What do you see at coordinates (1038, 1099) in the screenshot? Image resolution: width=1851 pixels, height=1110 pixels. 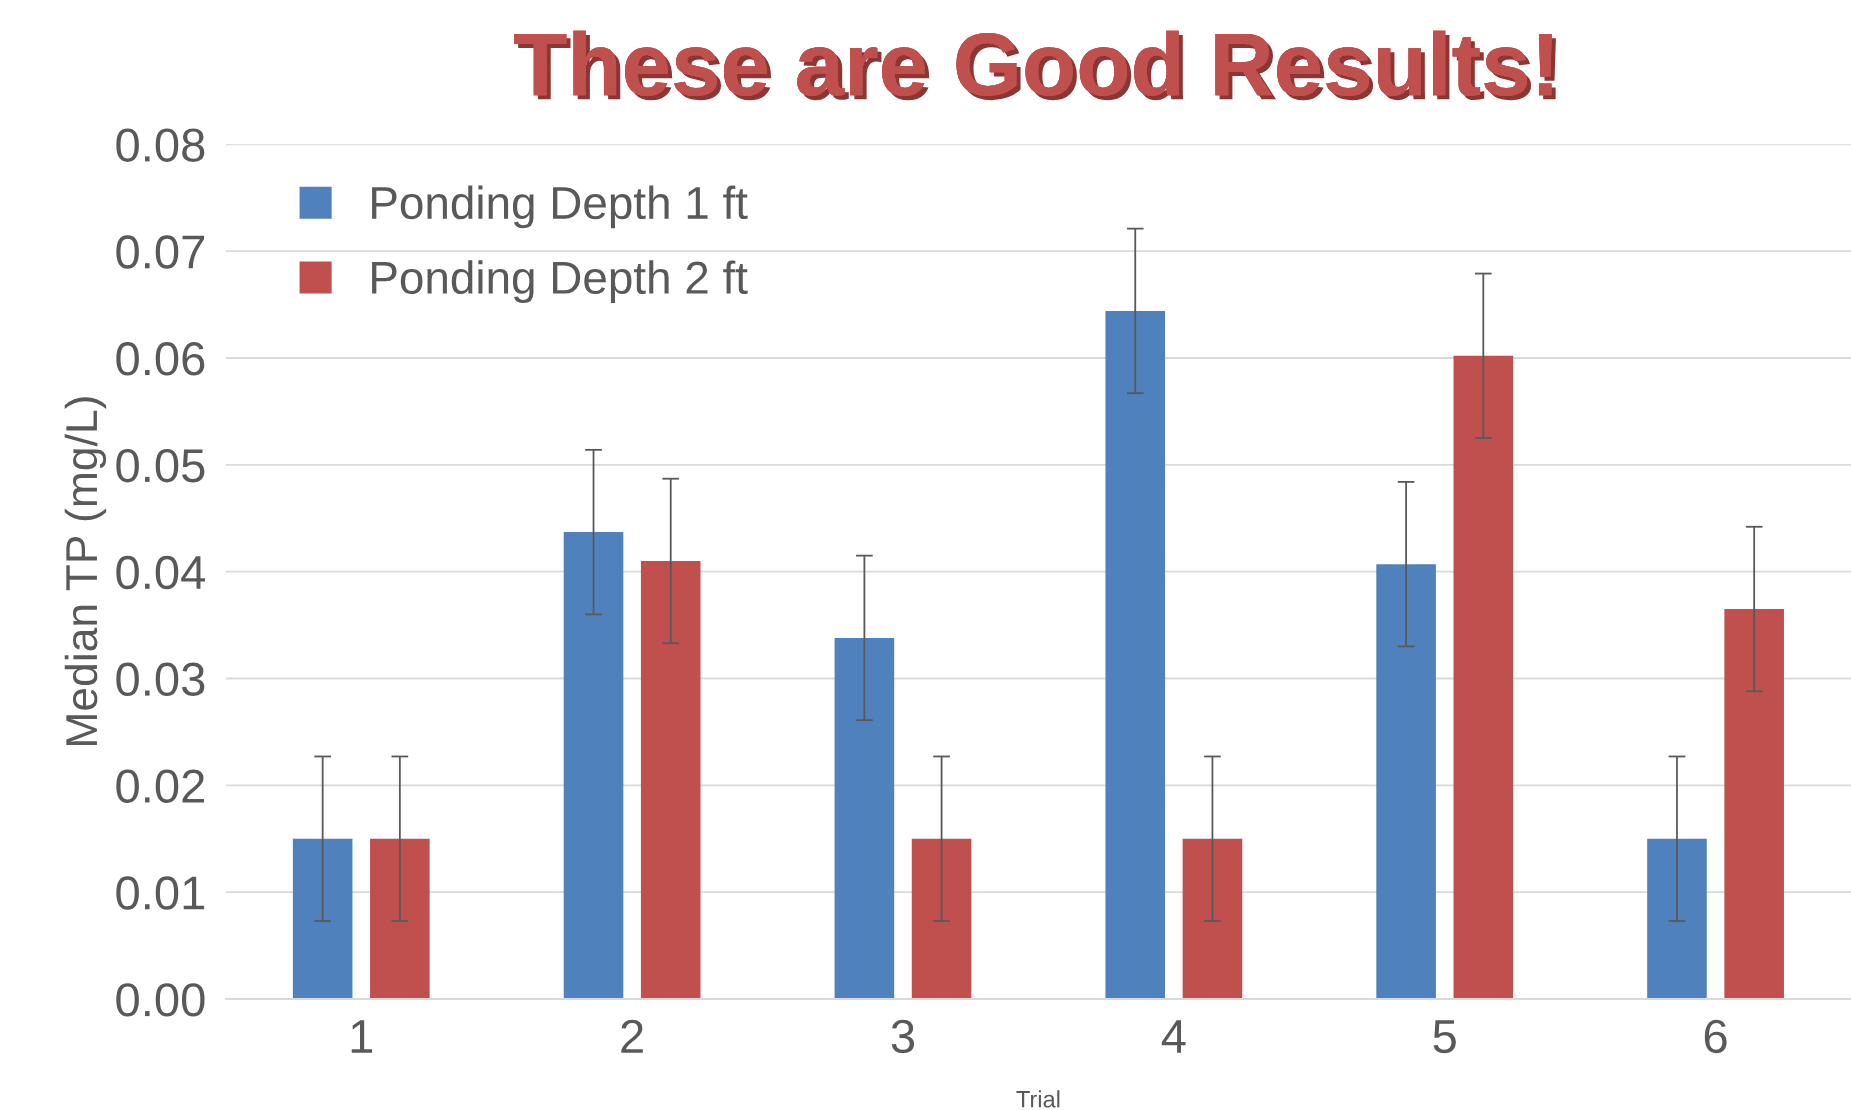 I see `x-axis-title: Trial` at bounding box center [1038, 1099].